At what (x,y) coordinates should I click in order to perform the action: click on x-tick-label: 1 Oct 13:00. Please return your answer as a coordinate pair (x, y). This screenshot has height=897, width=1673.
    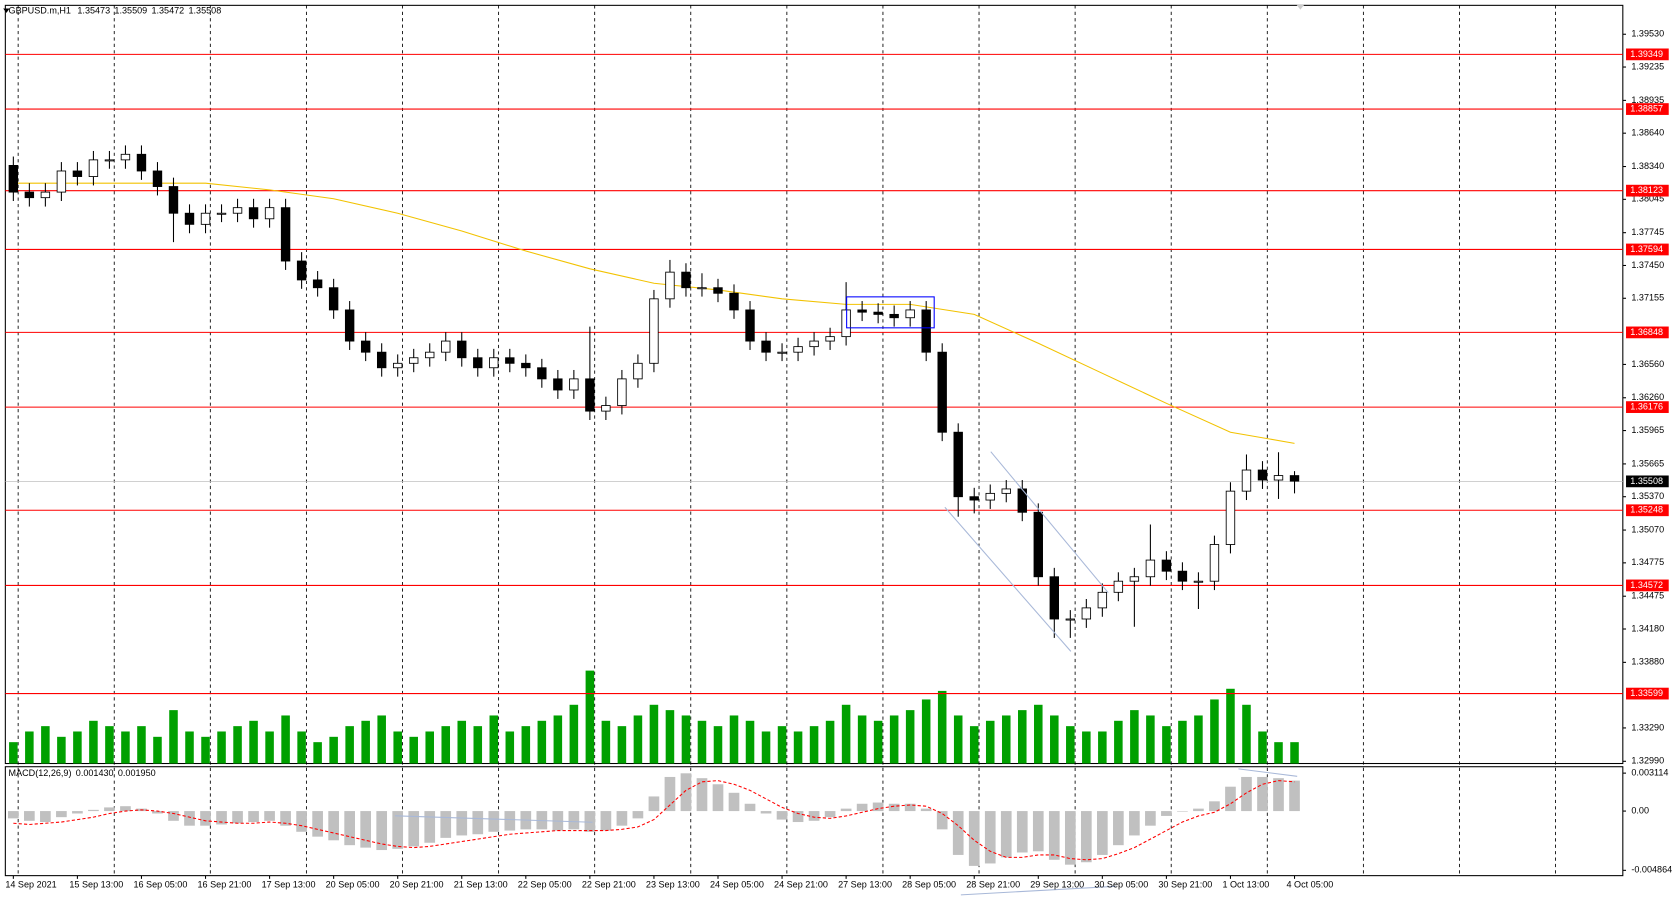
    Looking at the image, I should click on (1245, 885).